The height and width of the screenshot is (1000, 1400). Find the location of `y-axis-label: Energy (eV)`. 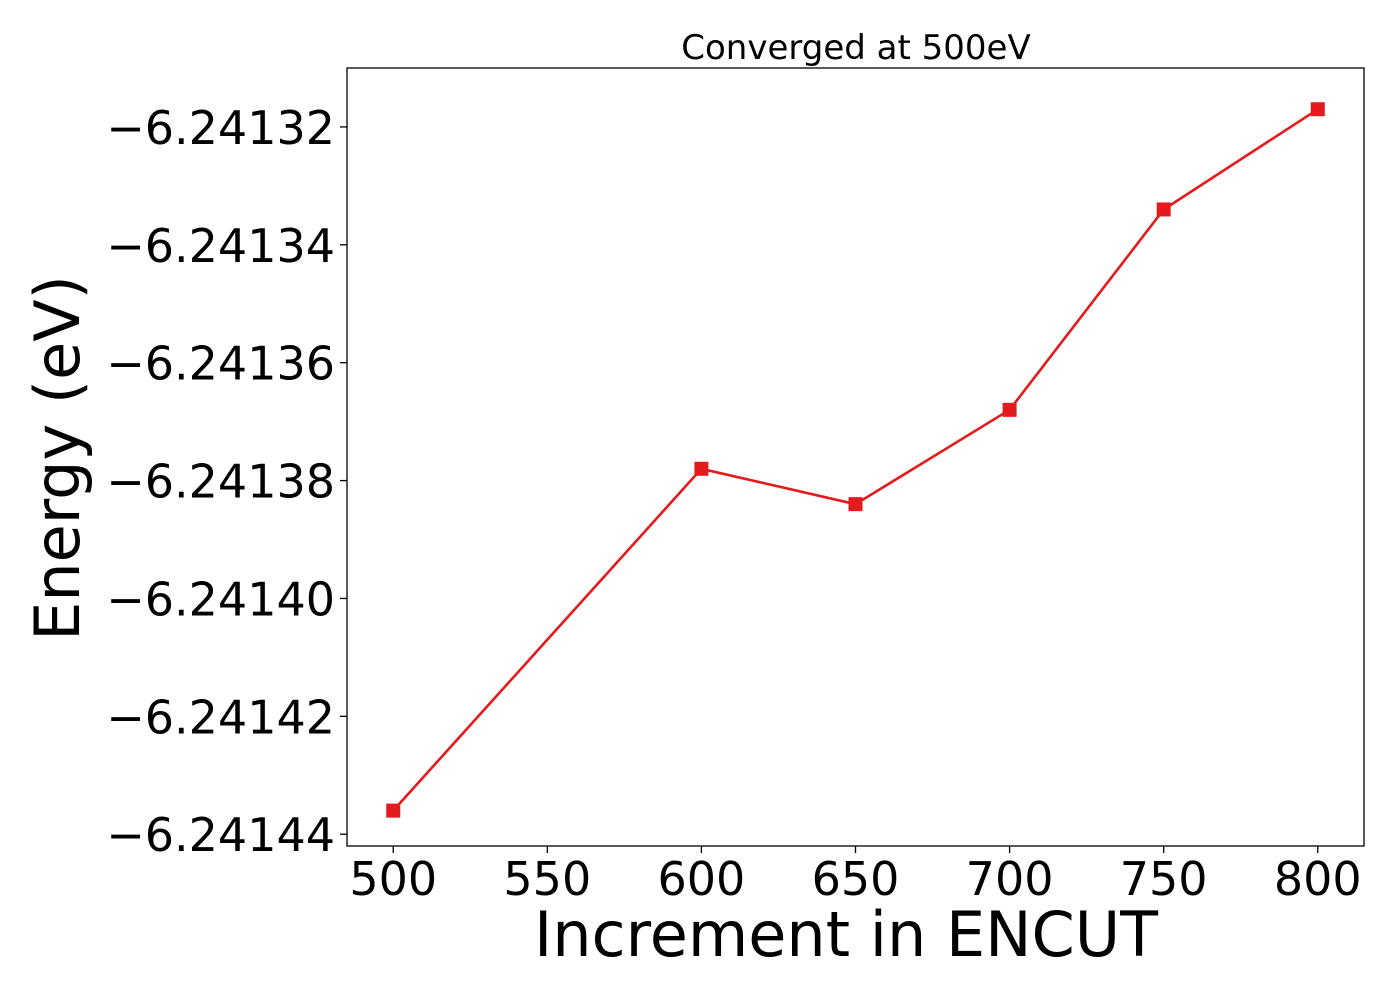

y-axis-label: Energy (eV) is located at coordinates (57, 458).